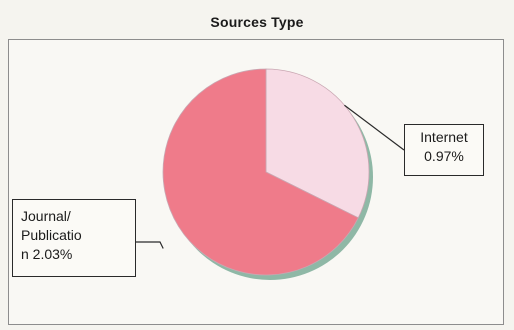 Image resolution: width=514 pixels, height=330 pixels. I want to click on pie-slice-internet, so click(317, 143).